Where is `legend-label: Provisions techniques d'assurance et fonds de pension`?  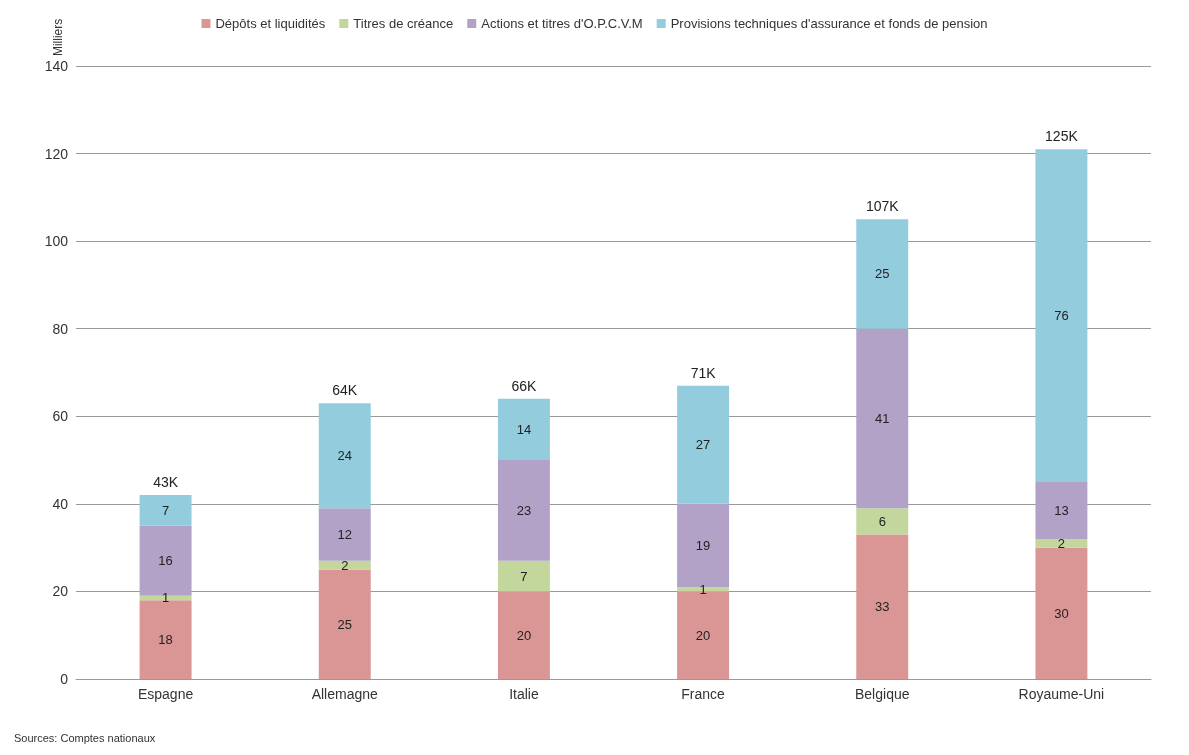 legend-label: Provisions techniques d'assurance et fonds de pension is located at coordinates (829, 23).